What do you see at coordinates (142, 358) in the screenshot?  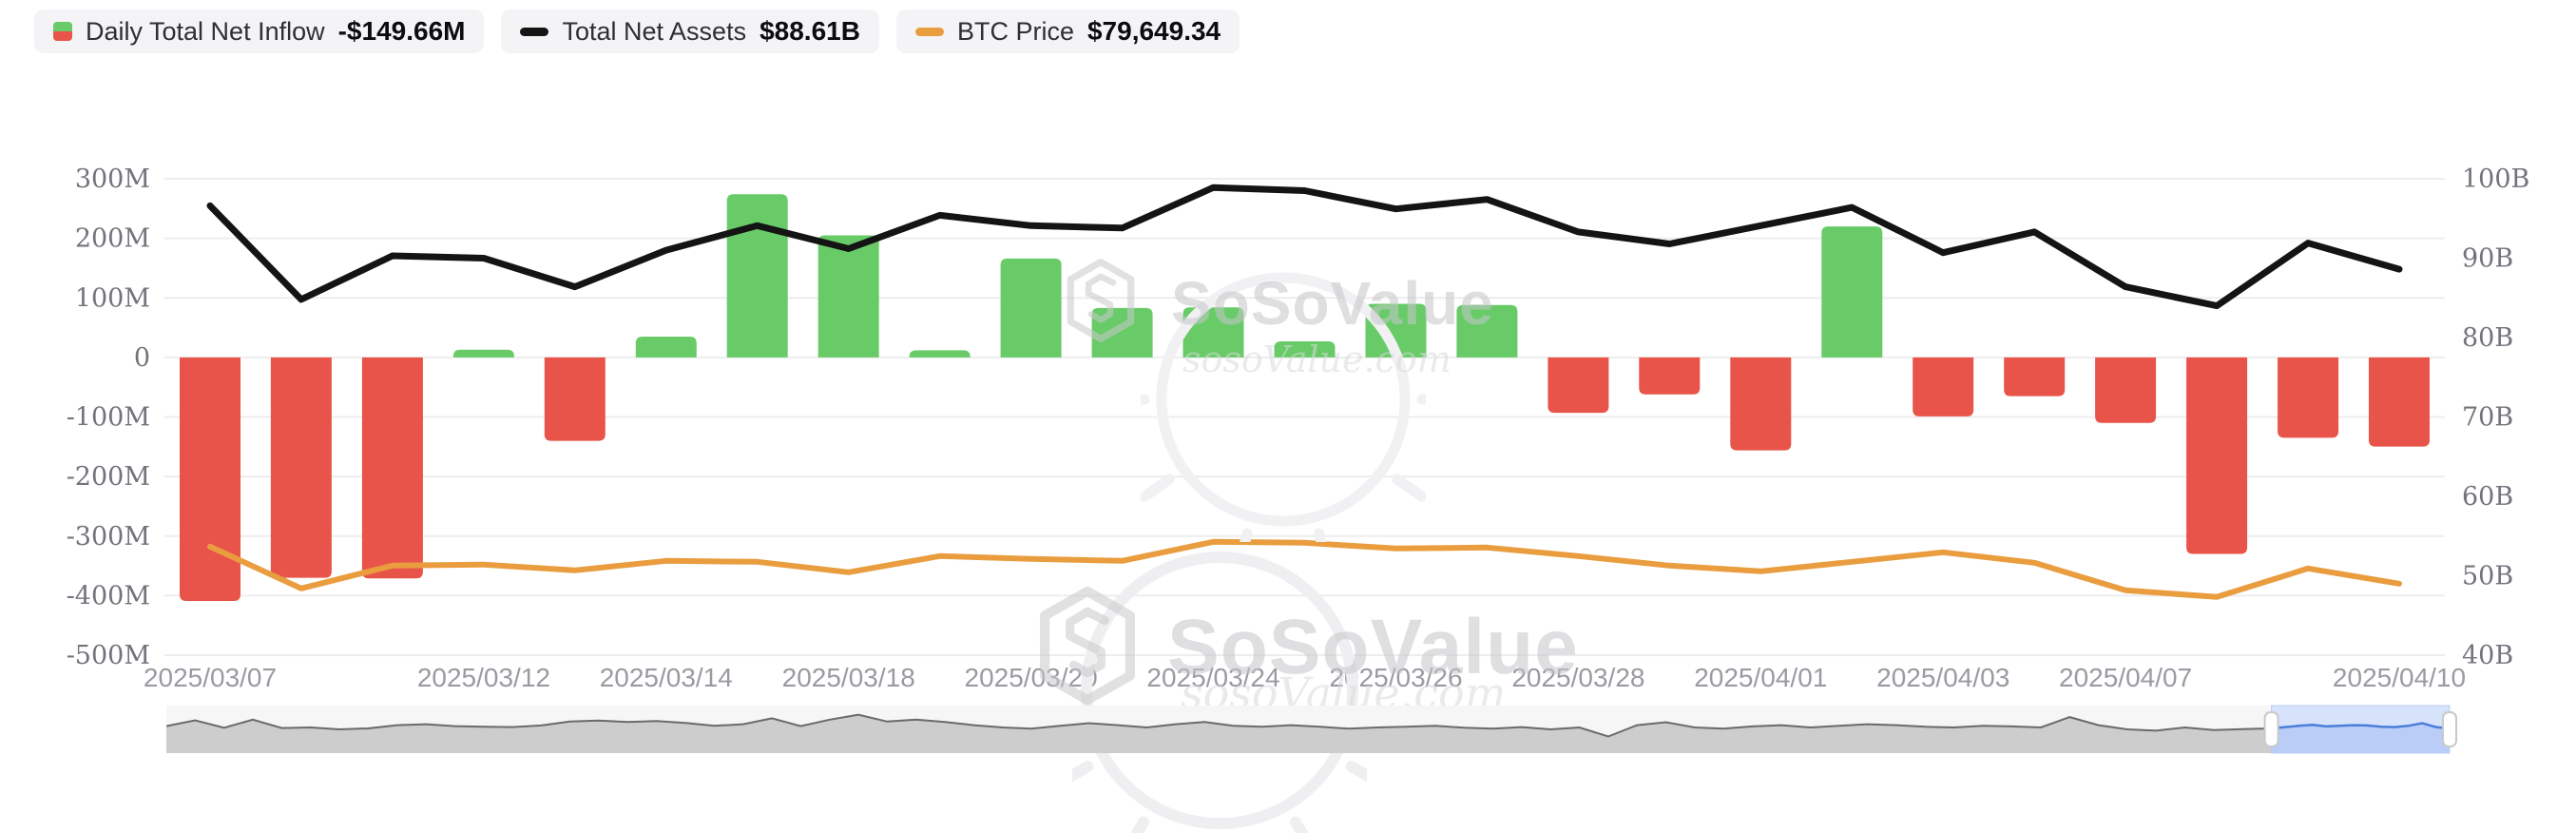 I see `svg-text: 0` at bounding box center [142, 358].